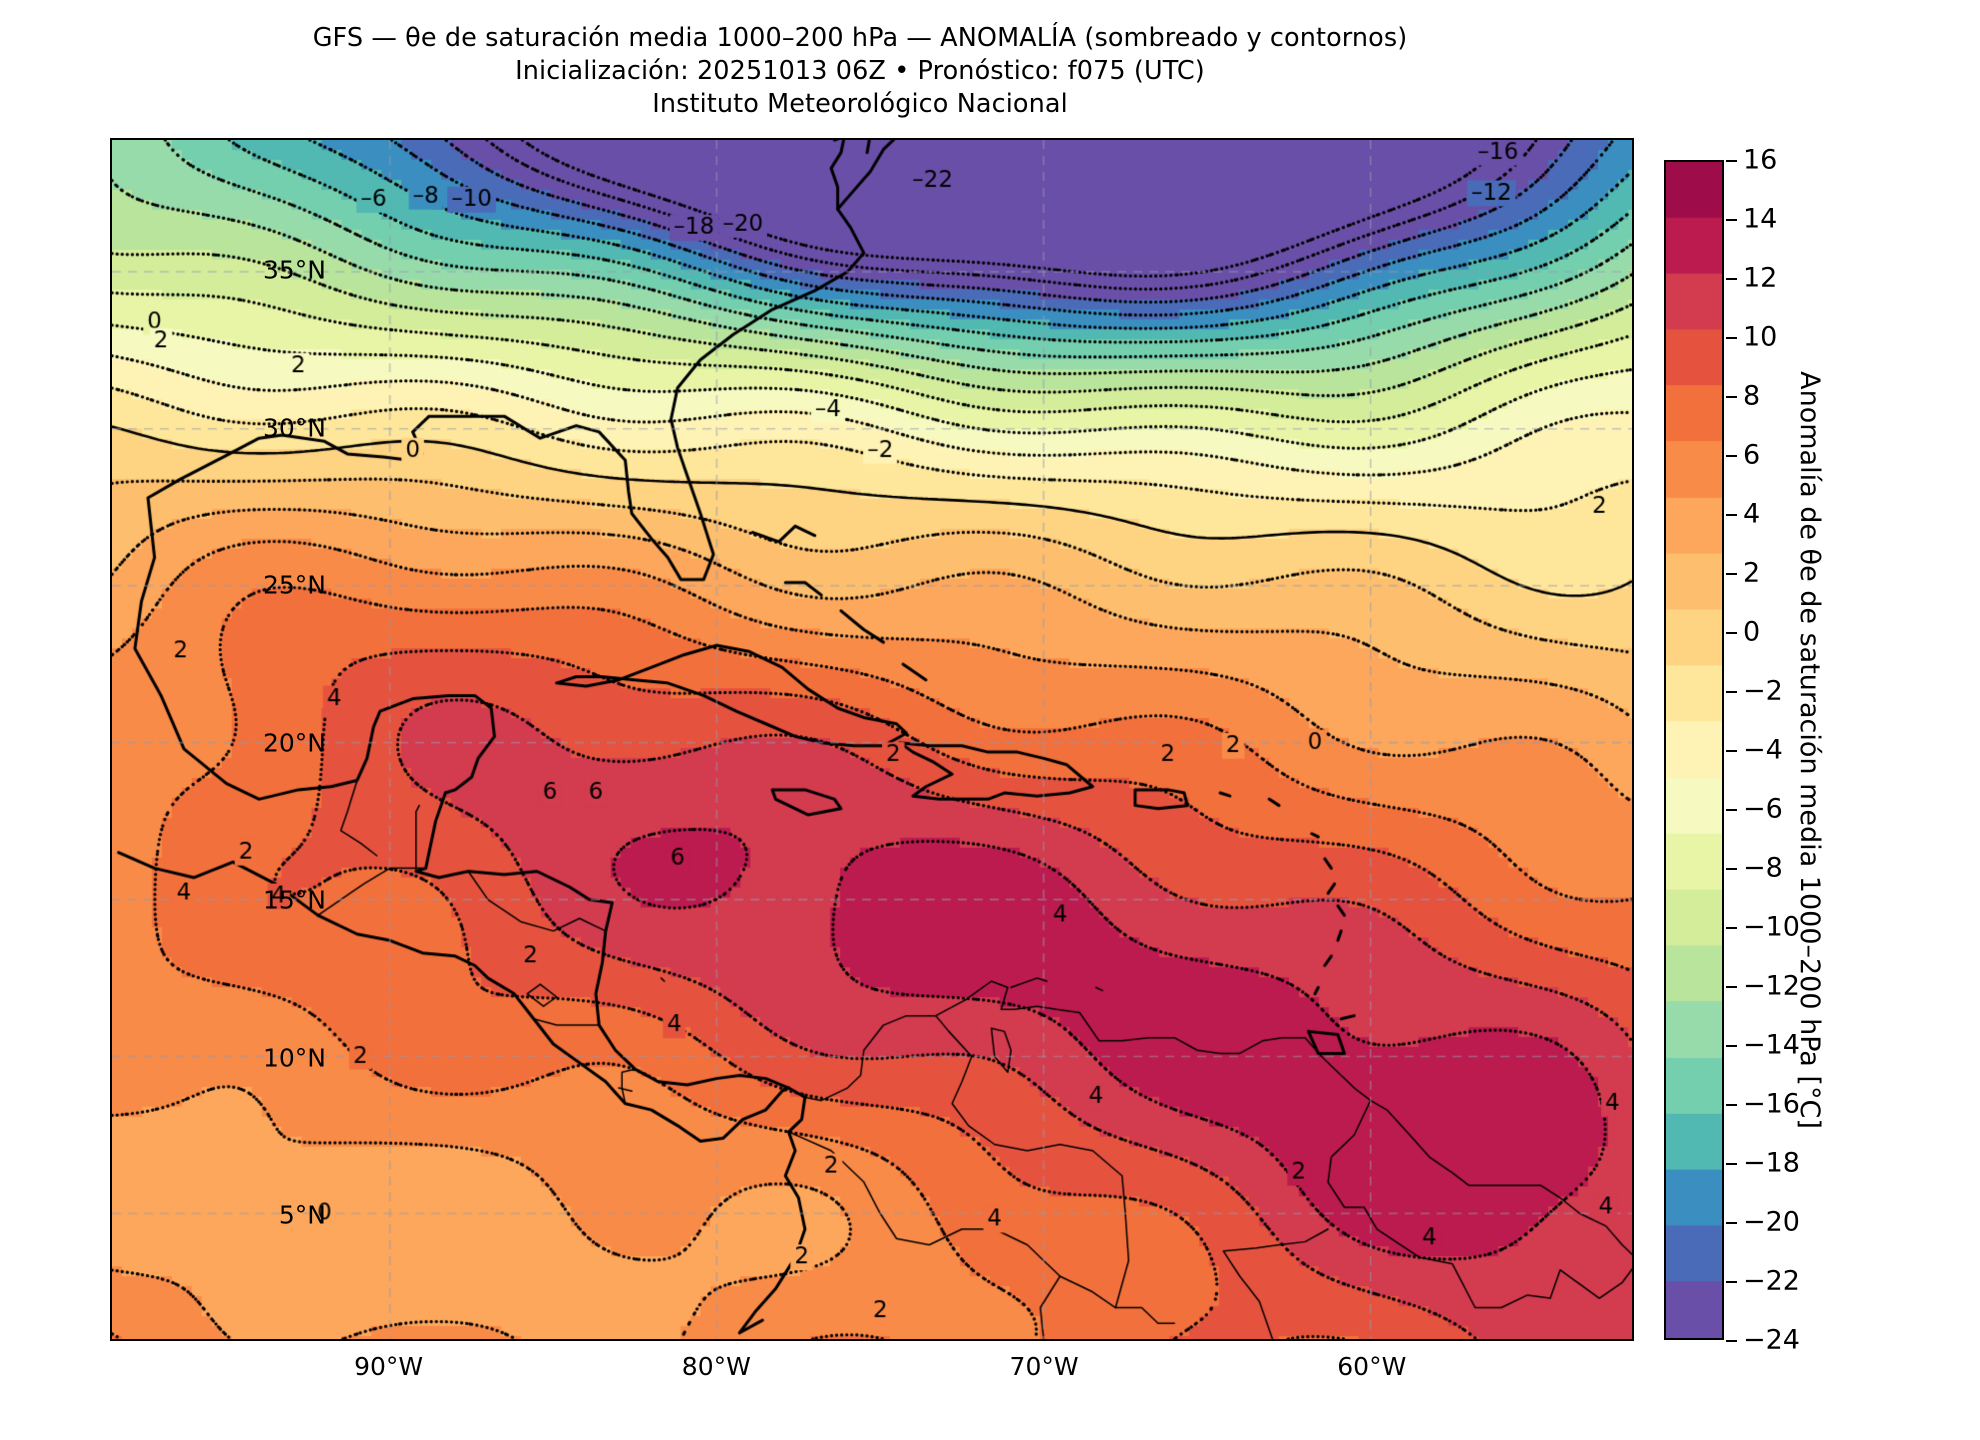 This screenshot has width=1980, height=1440. I want to click on title-line-3: Instituto Meteorológico Nacional, so click(860, 104).